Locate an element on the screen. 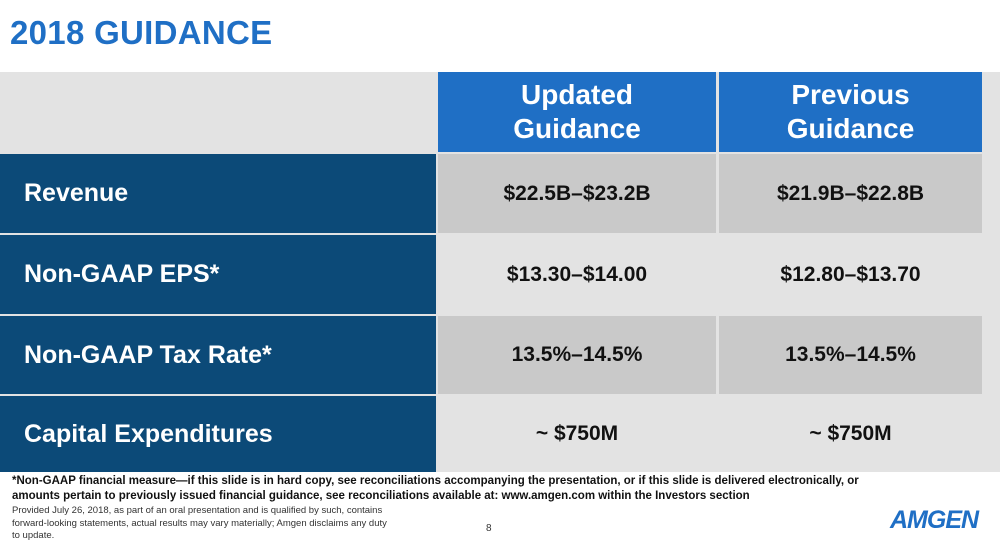 This screenshot has height=547, width=1000. header-previous-line2: Guidance is located at coordinates (850, 128).